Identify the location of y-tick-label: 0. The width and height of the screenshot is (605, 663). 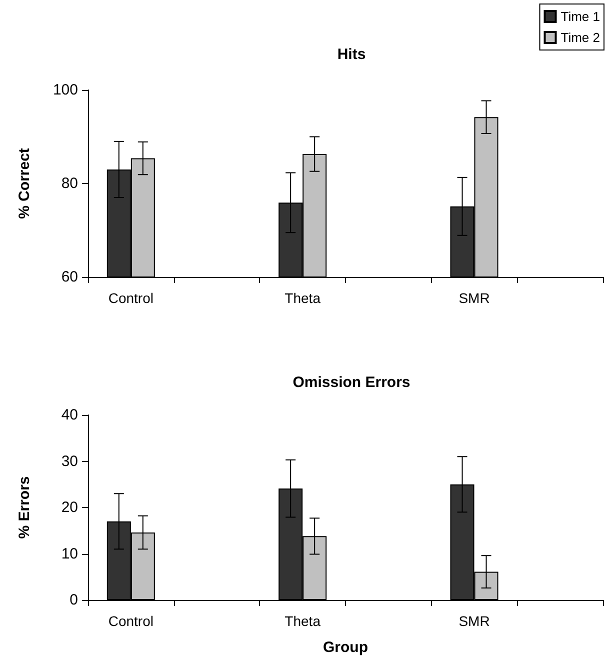
(74, 600).